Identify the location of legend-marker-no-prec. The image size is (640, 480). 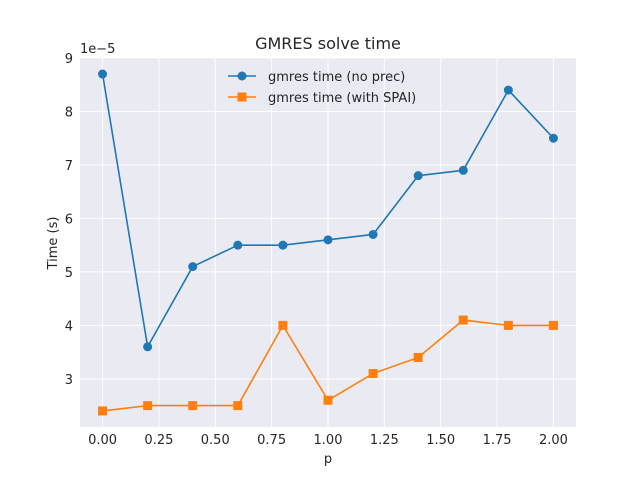
(242, 76).